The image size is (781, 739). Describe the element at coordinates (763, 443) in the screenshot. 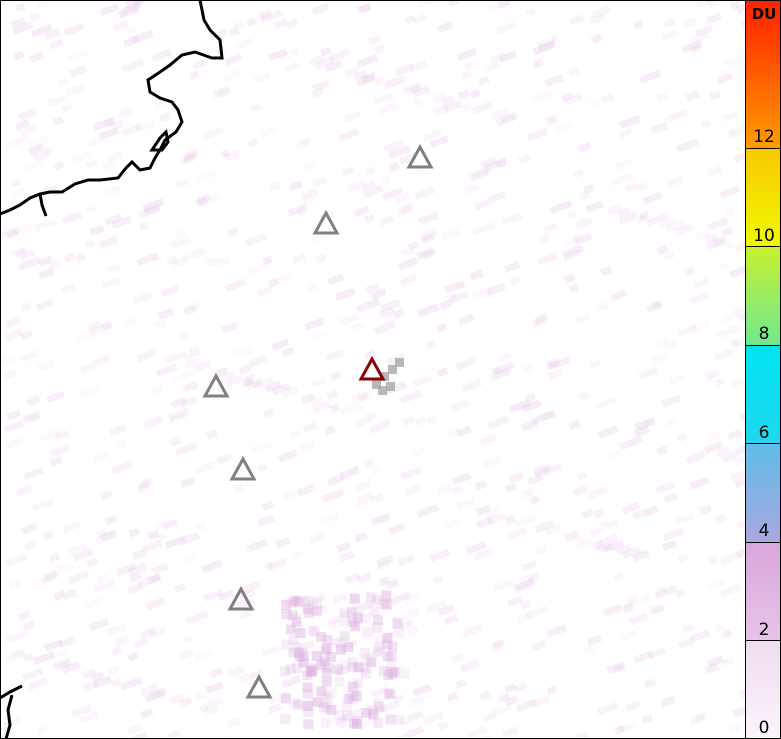

I see `colorbar-tick` at that location.